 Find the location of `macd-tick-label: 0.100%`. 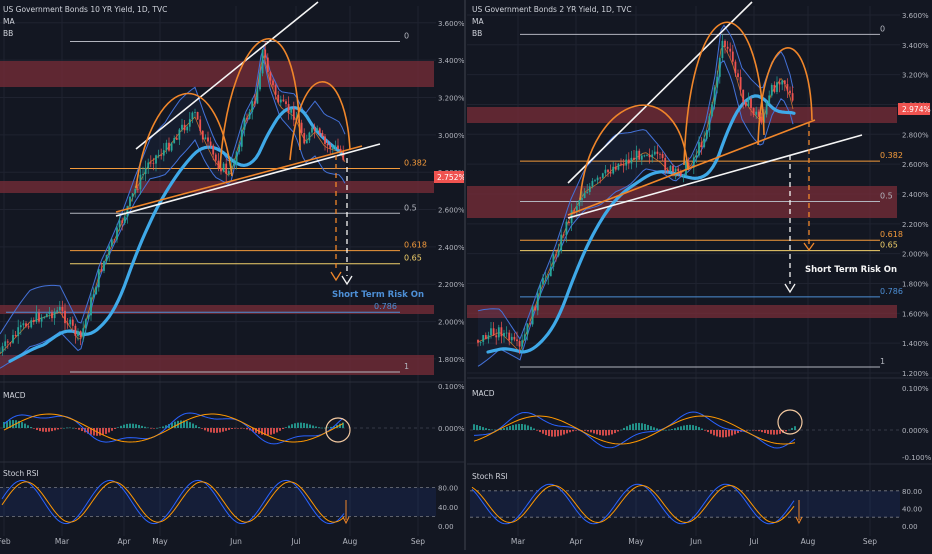

macd-tick-label: 0.100% is located at coordinates (451, 387).